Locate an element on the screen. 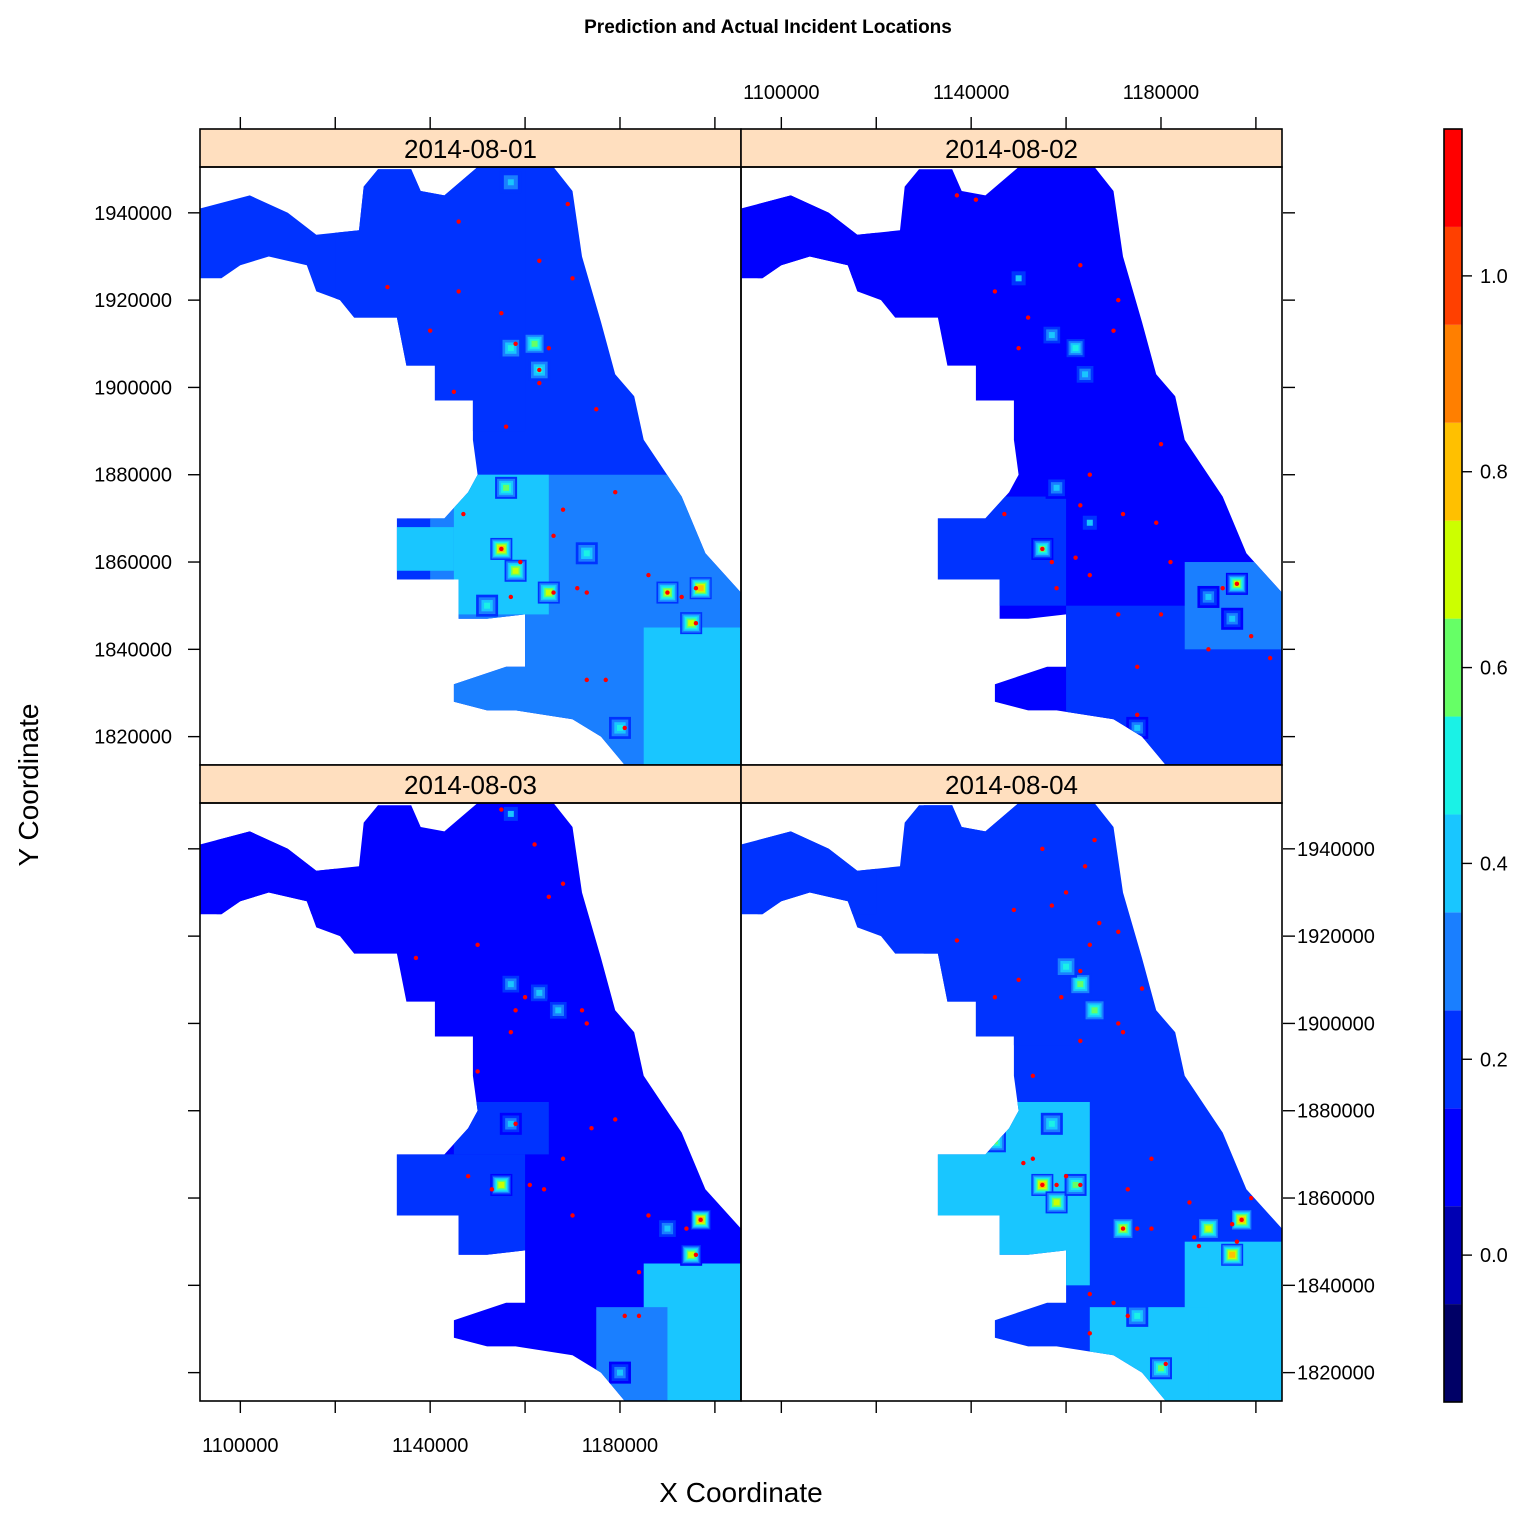 This screenshot has height=1536, width=1536. tick-label: 1860000 is located at coordinates (1336, 1199).